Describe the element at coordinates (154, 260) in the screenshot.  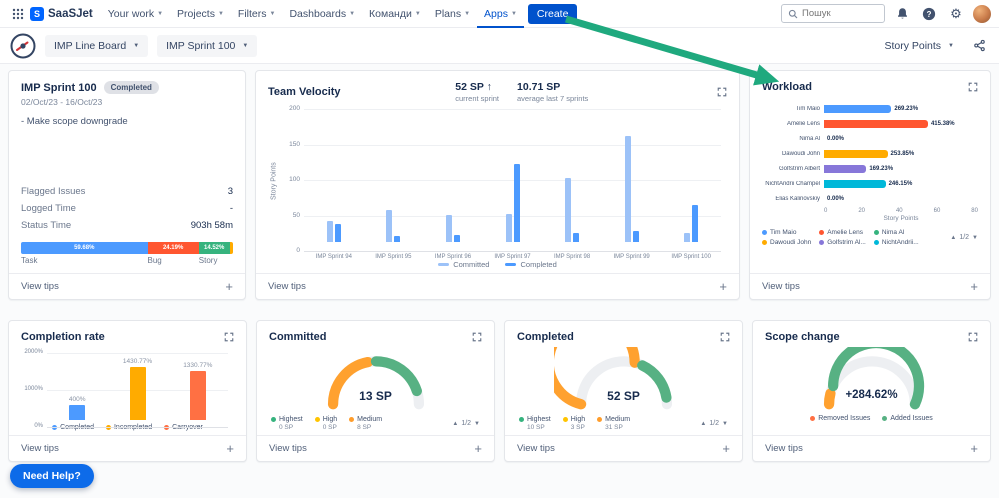
I see `distribution-label: Bug` at that location.